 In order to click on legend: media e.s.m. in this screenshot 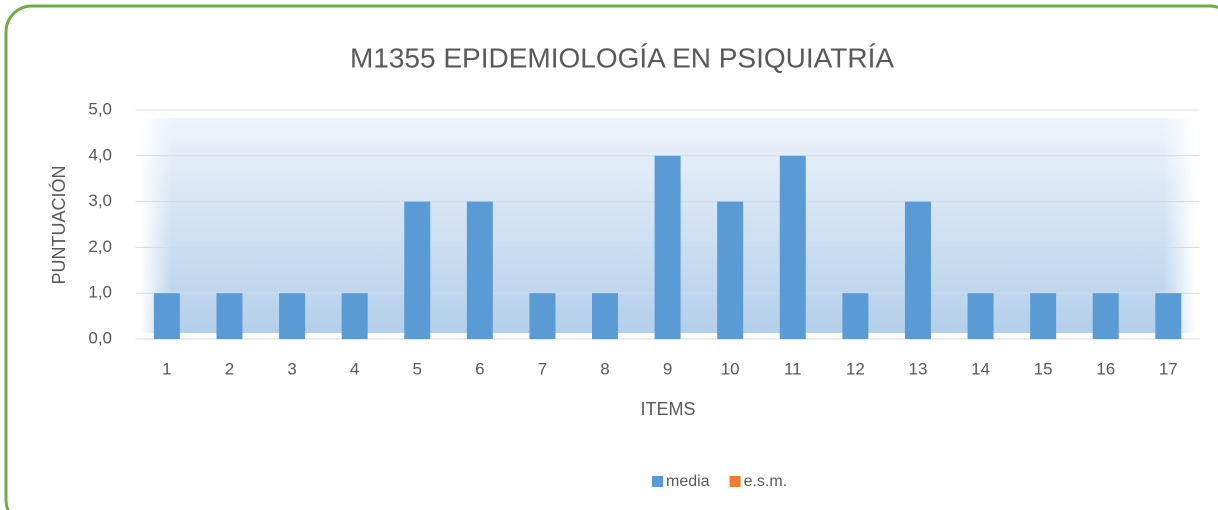, I will do `click(719, 481)`.